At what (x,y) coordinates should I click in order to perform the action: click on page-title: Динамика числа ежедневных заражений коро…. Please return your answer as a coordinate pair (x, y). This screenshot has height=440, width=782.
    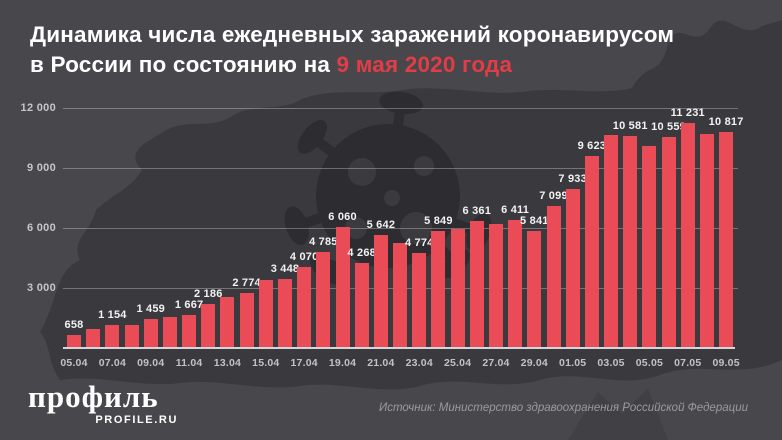
    Looking at the image, I should click on (395, 49).